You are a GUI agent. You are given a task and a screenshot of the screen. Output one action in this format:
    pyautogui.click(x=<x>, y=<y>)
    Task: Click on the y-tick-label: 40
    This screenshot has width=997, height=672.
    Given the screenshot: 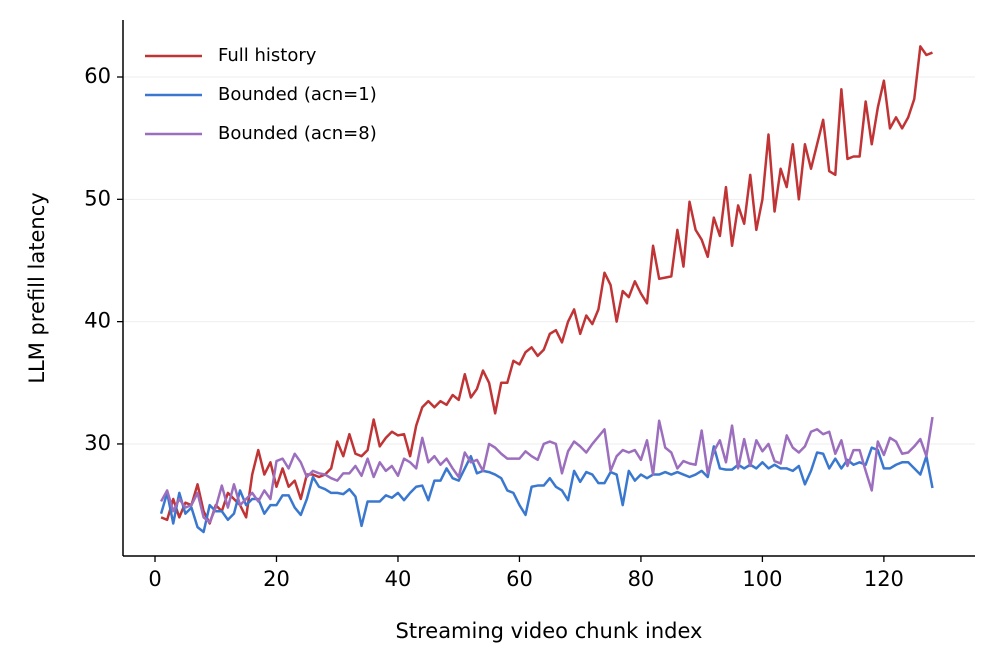 What is the action you would take?
    pyautogui.click(x=97, y=321)
    